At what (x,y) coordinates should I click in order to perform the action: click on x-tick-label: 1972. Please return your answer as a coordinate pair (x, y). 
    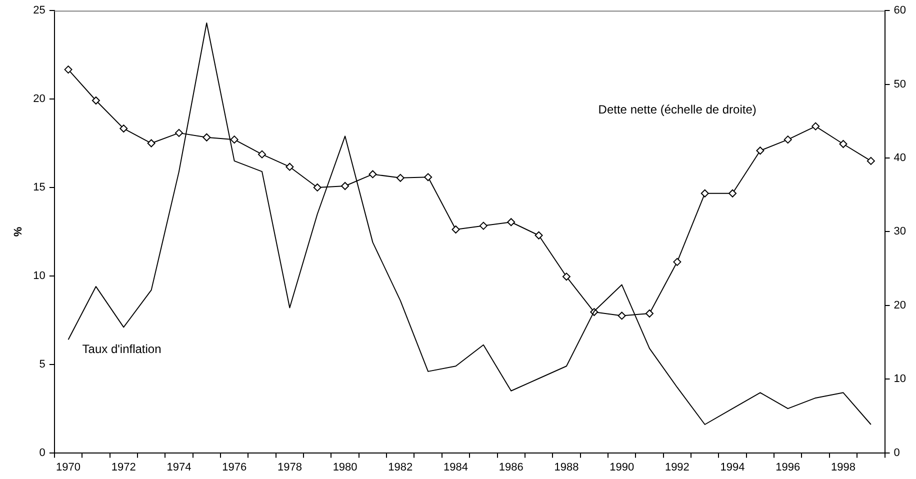
    Looking at the image, I should click on (123, 467).